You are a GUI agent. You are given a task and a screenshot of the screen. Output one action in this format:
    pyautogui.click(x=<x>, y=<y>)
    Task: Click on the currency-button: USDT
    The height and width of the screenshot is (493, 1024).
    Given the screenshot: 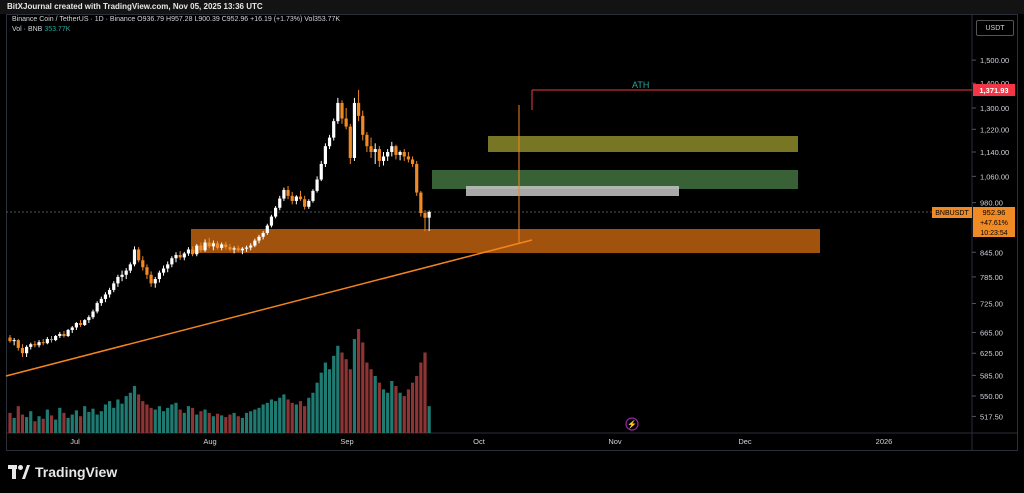 What is the action you would take?
    pyautogui.click(x=995, y=28)
    